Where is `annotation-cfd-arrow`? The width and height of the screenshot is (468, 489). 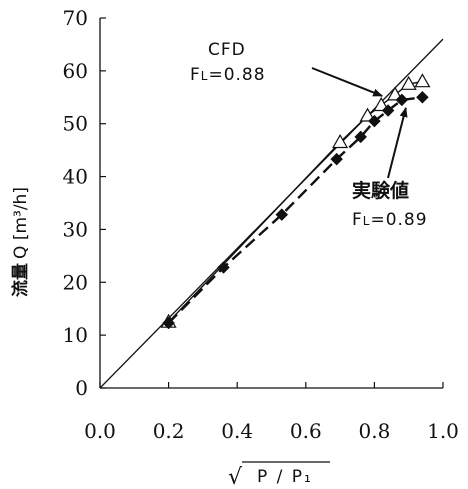 annotation-cfd-arrow is located at coordinates (347, 82).